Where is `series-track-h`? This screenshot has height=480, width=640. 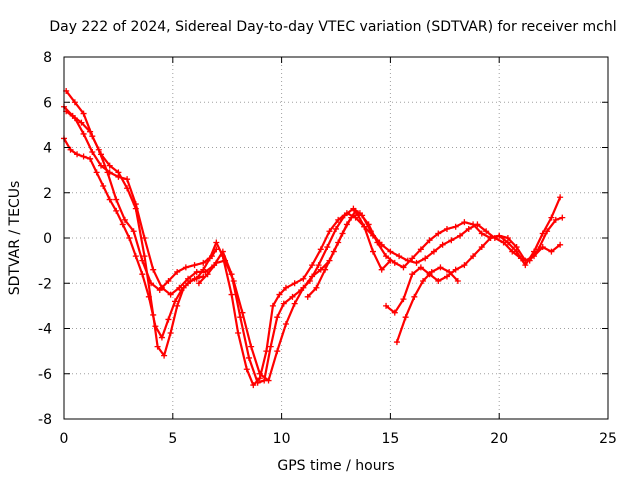 series-track-h is located at coordinates (427, 305).